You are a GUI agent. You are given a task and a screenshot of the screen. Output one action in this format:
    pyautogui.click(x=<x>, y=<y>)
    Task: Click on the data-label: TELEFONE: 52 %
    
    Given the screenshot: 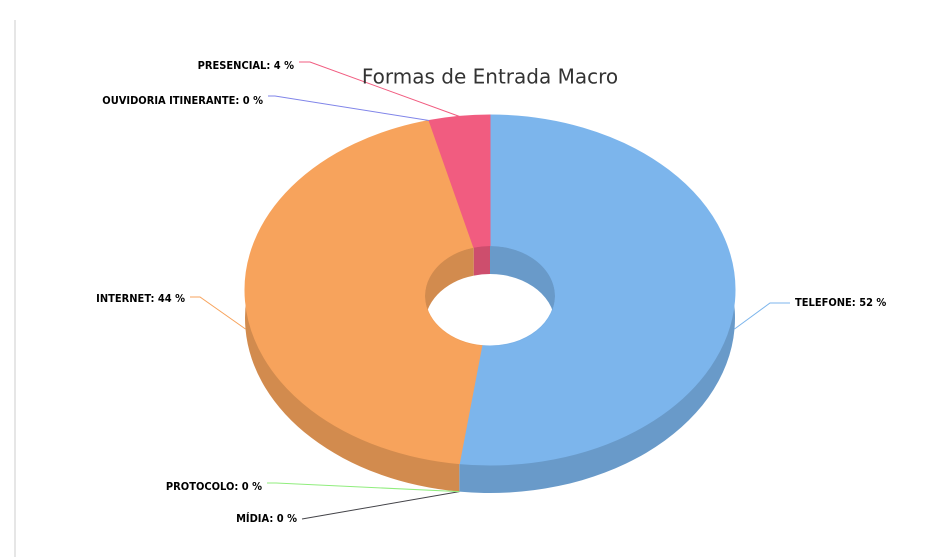 What is the action you would take?
    pyautogui.click(x=840, y=302)
    